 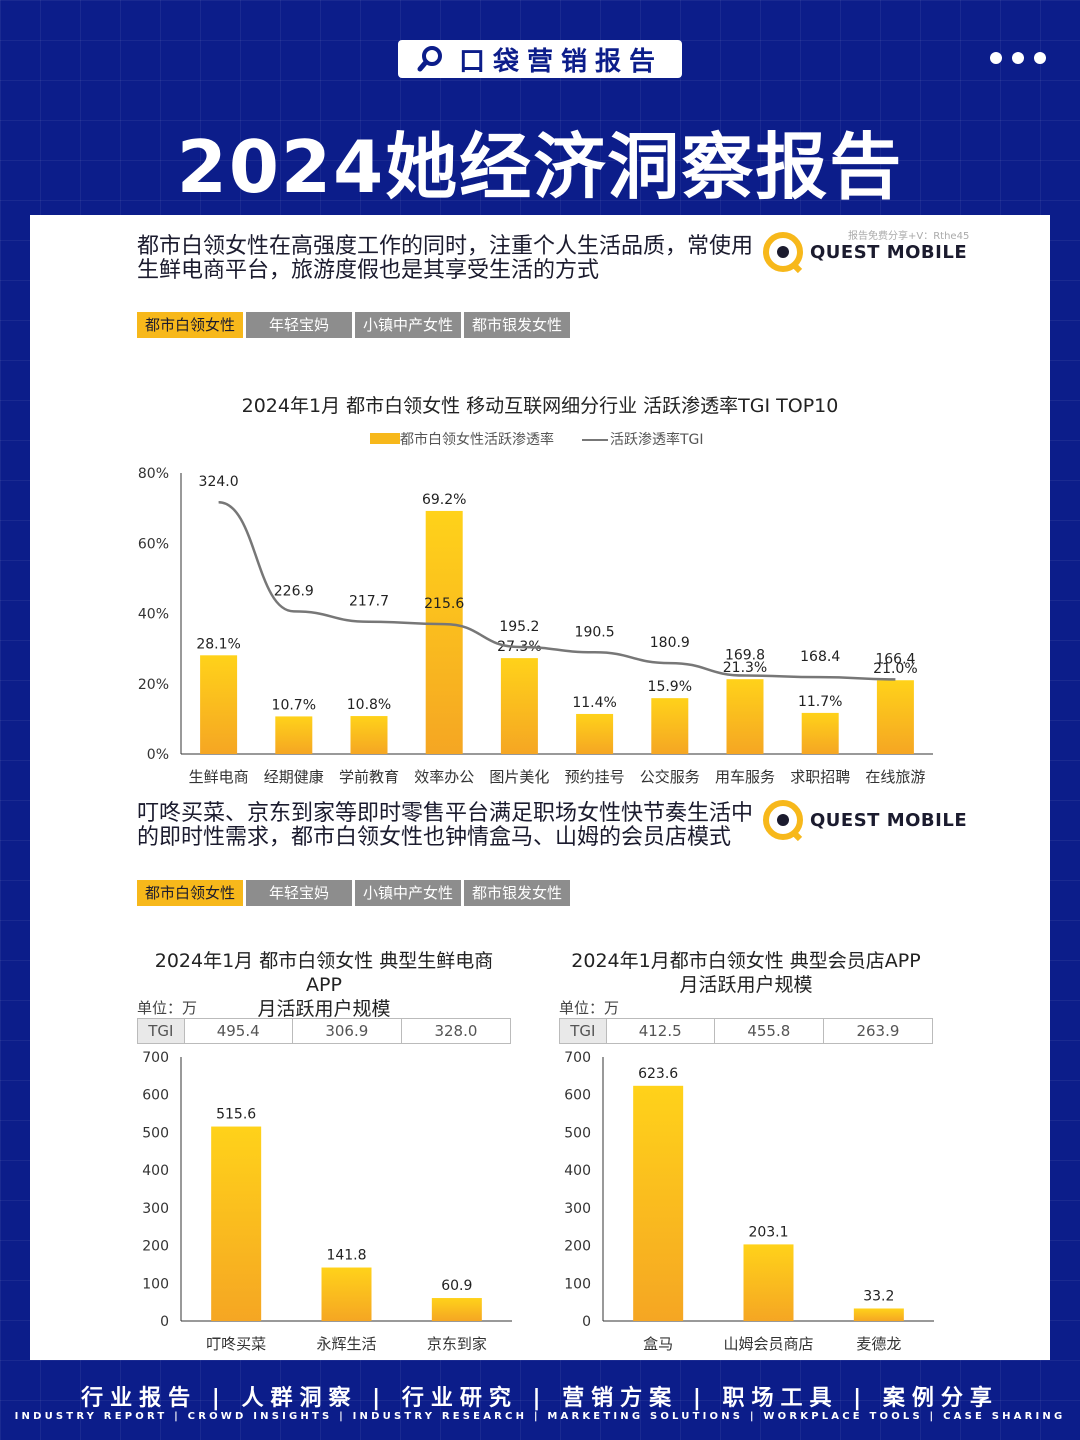 What do you see at coordinates (457, 1344) in the screenshot?
I see `x-tick-label: 京东到家` at bounding box center [457, 1344].